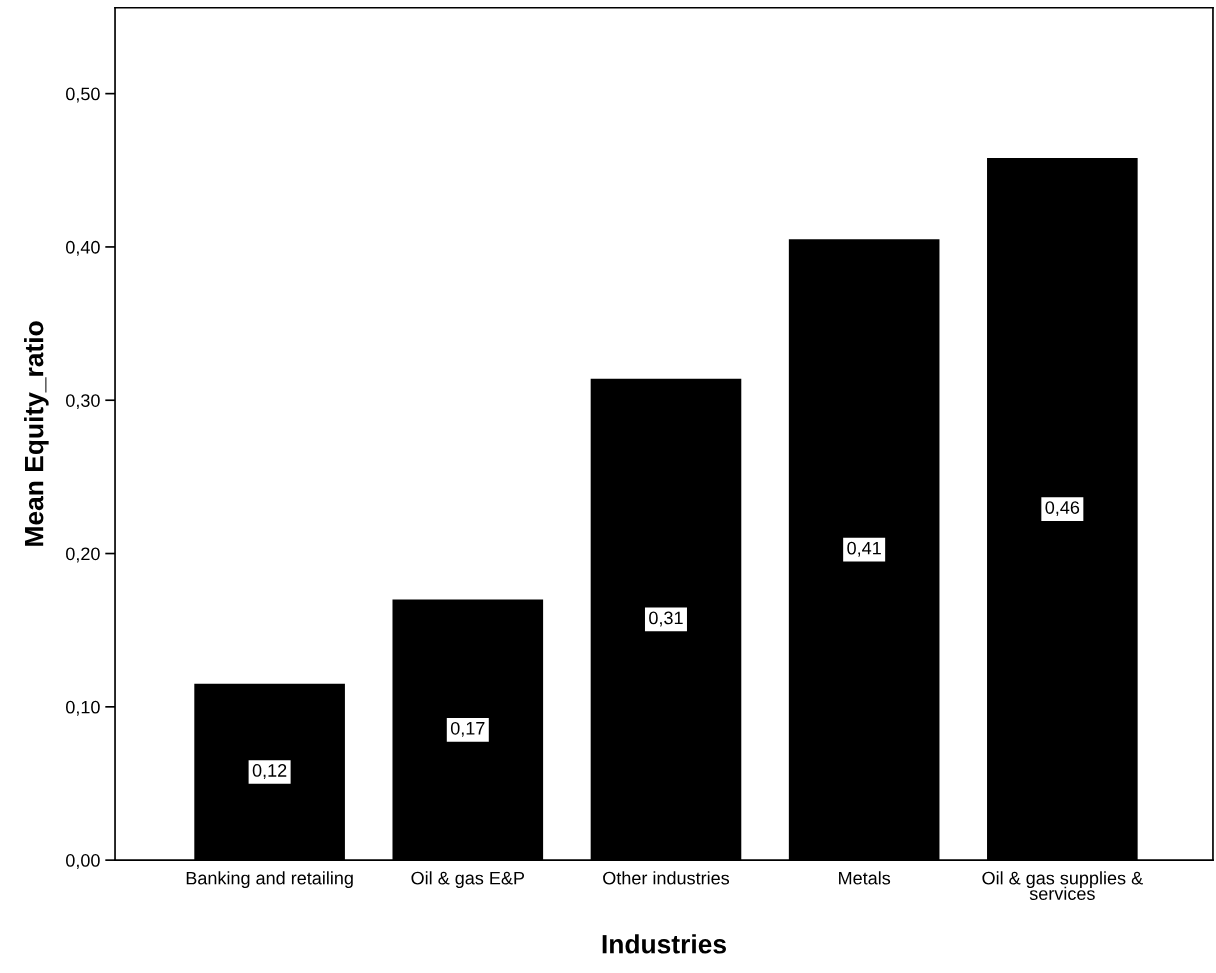  What do you see at coordinates (1062, 886) in the screenshot?
I see `x-tick-label: Oil & gas supplies & services` at bounding box center [1062, 886].